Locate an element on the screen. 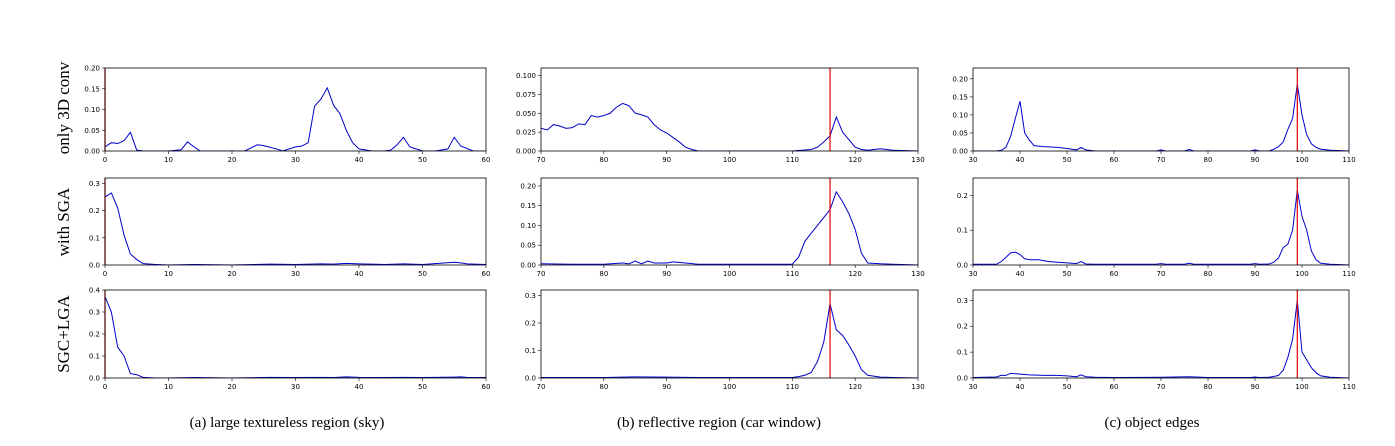  panel-c-3: 30 40 50 60 70 80 90 100 110 0.0 0.1 0.2 0.3 is located at coordinates (1156, 340).